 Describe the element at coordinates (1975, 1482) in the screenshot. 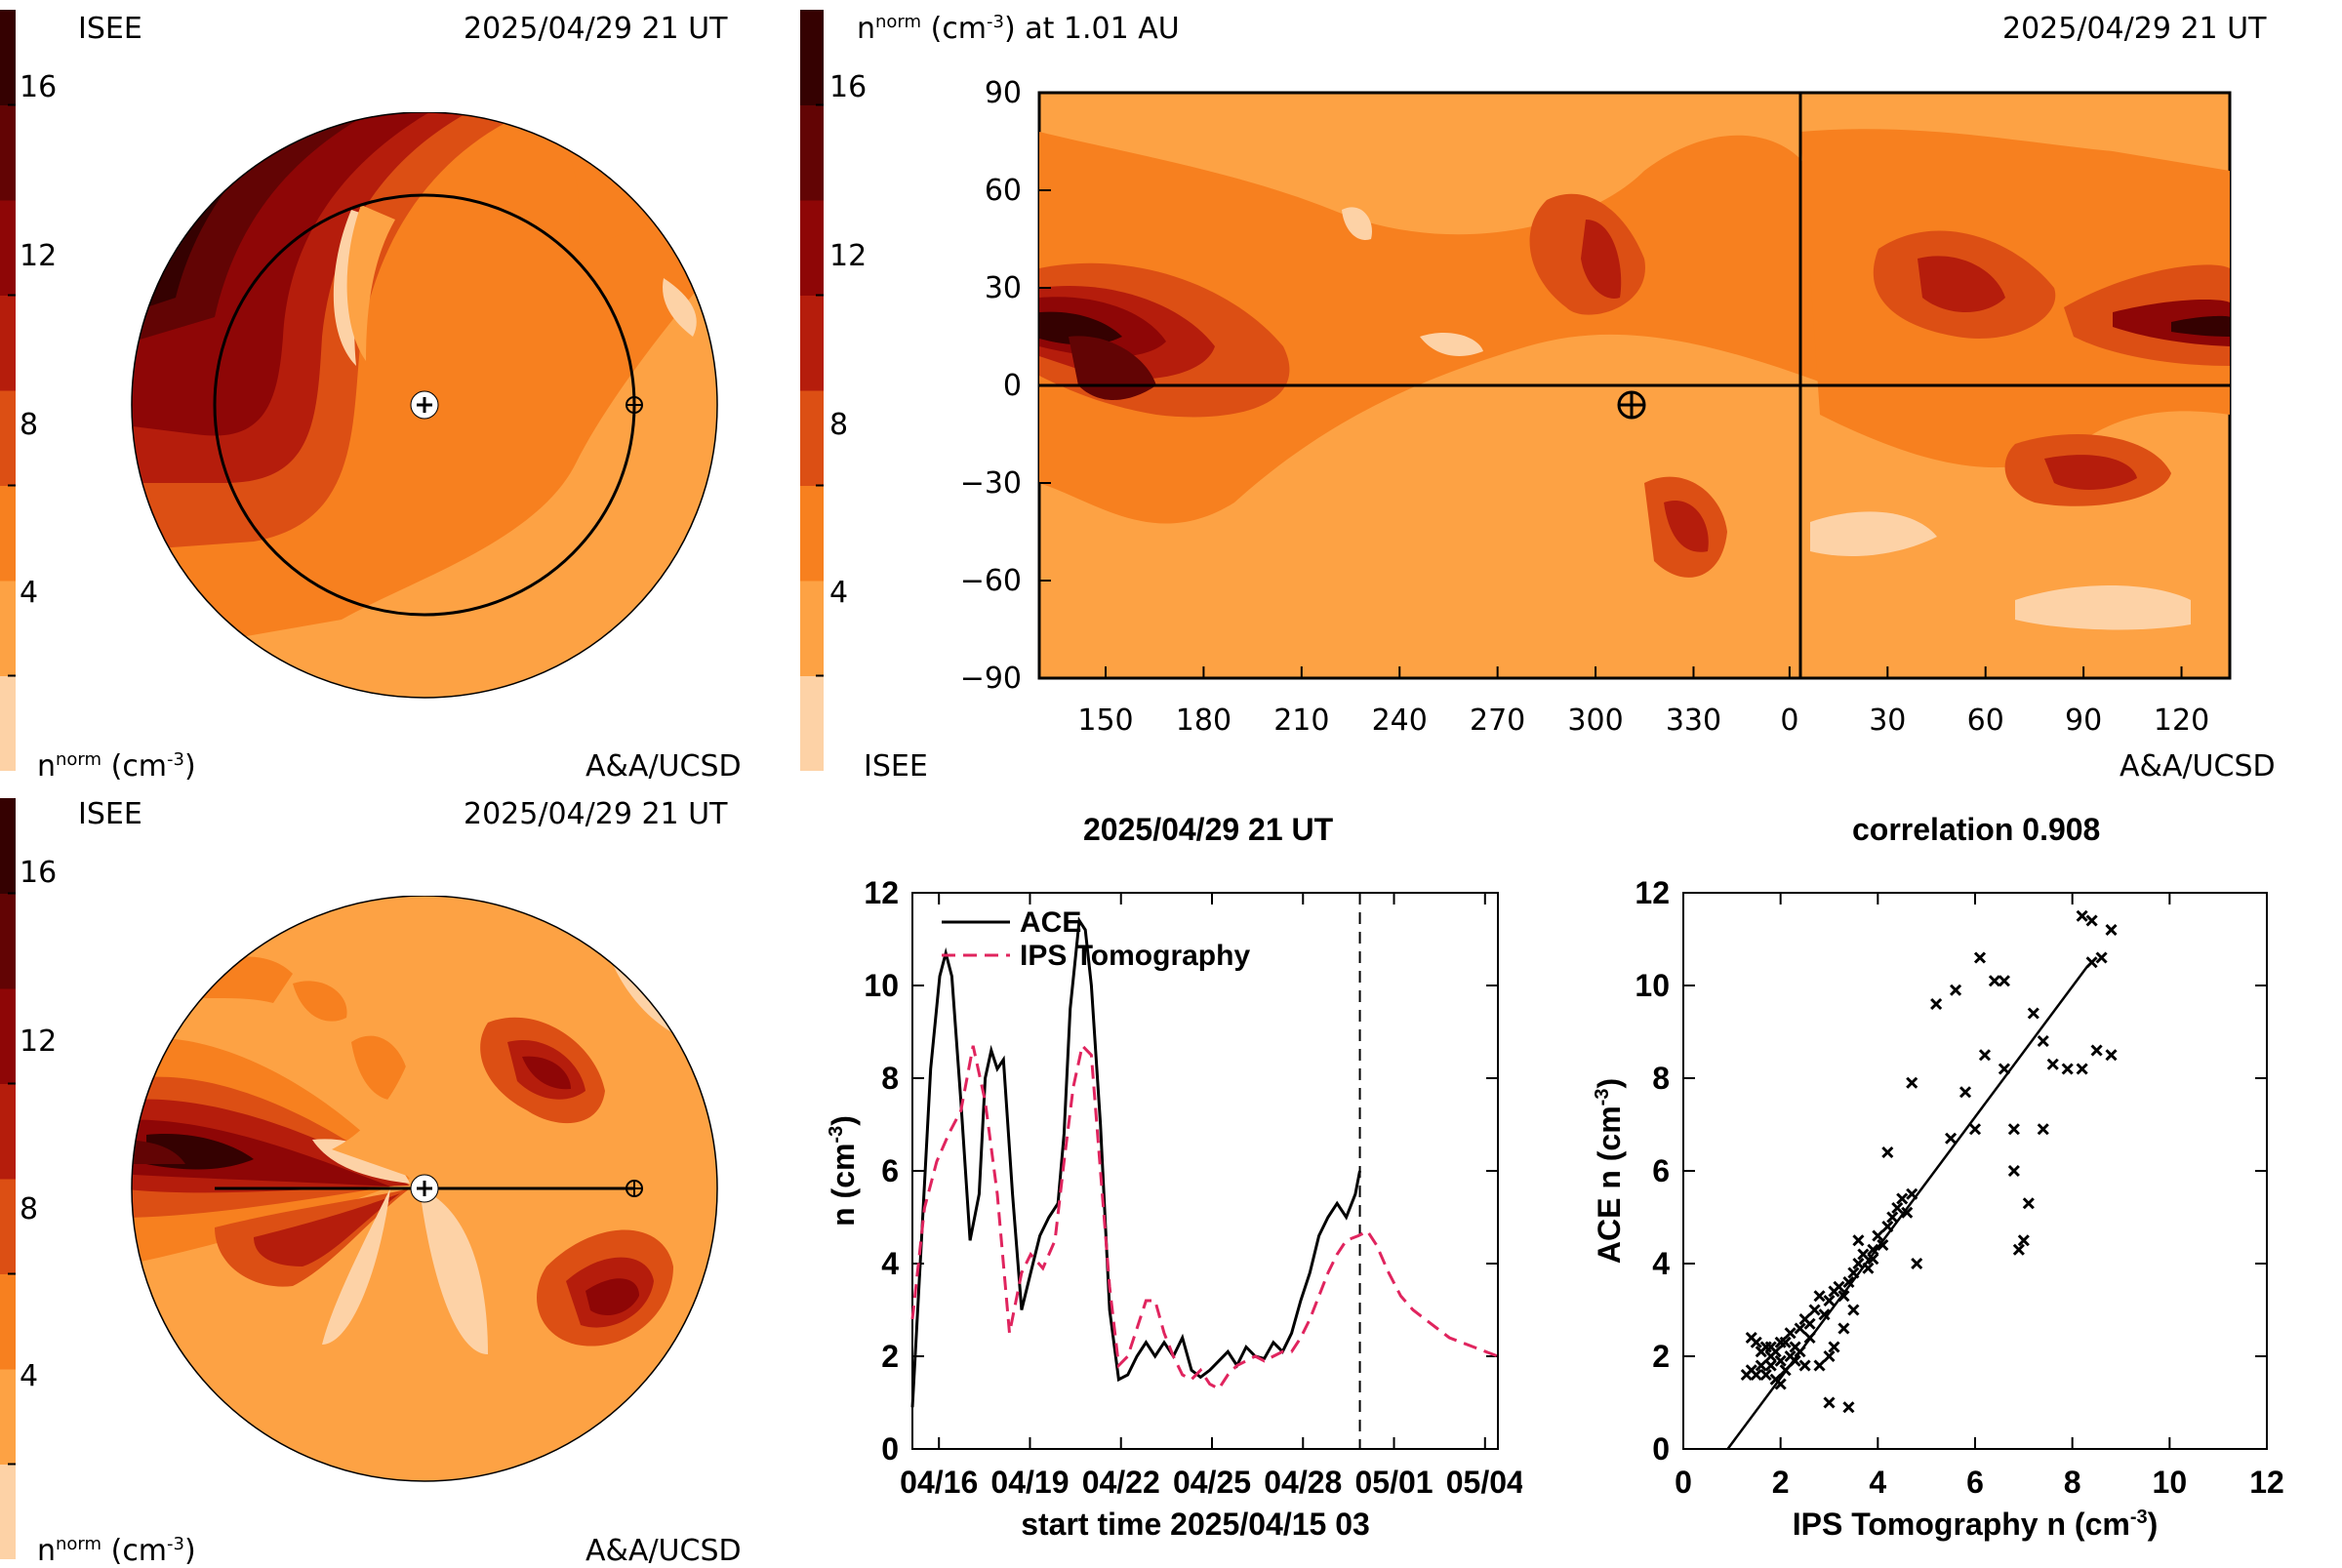

I see `x-tick-label: 6` at that location.